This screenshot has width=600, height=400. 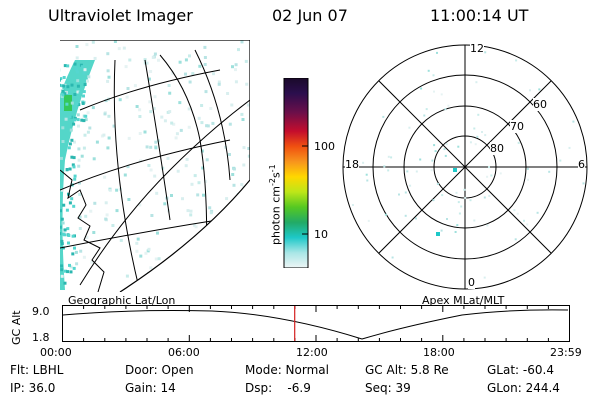 I want to click on glon-readout: GLon: 244.4, so click(x=523, y=388).